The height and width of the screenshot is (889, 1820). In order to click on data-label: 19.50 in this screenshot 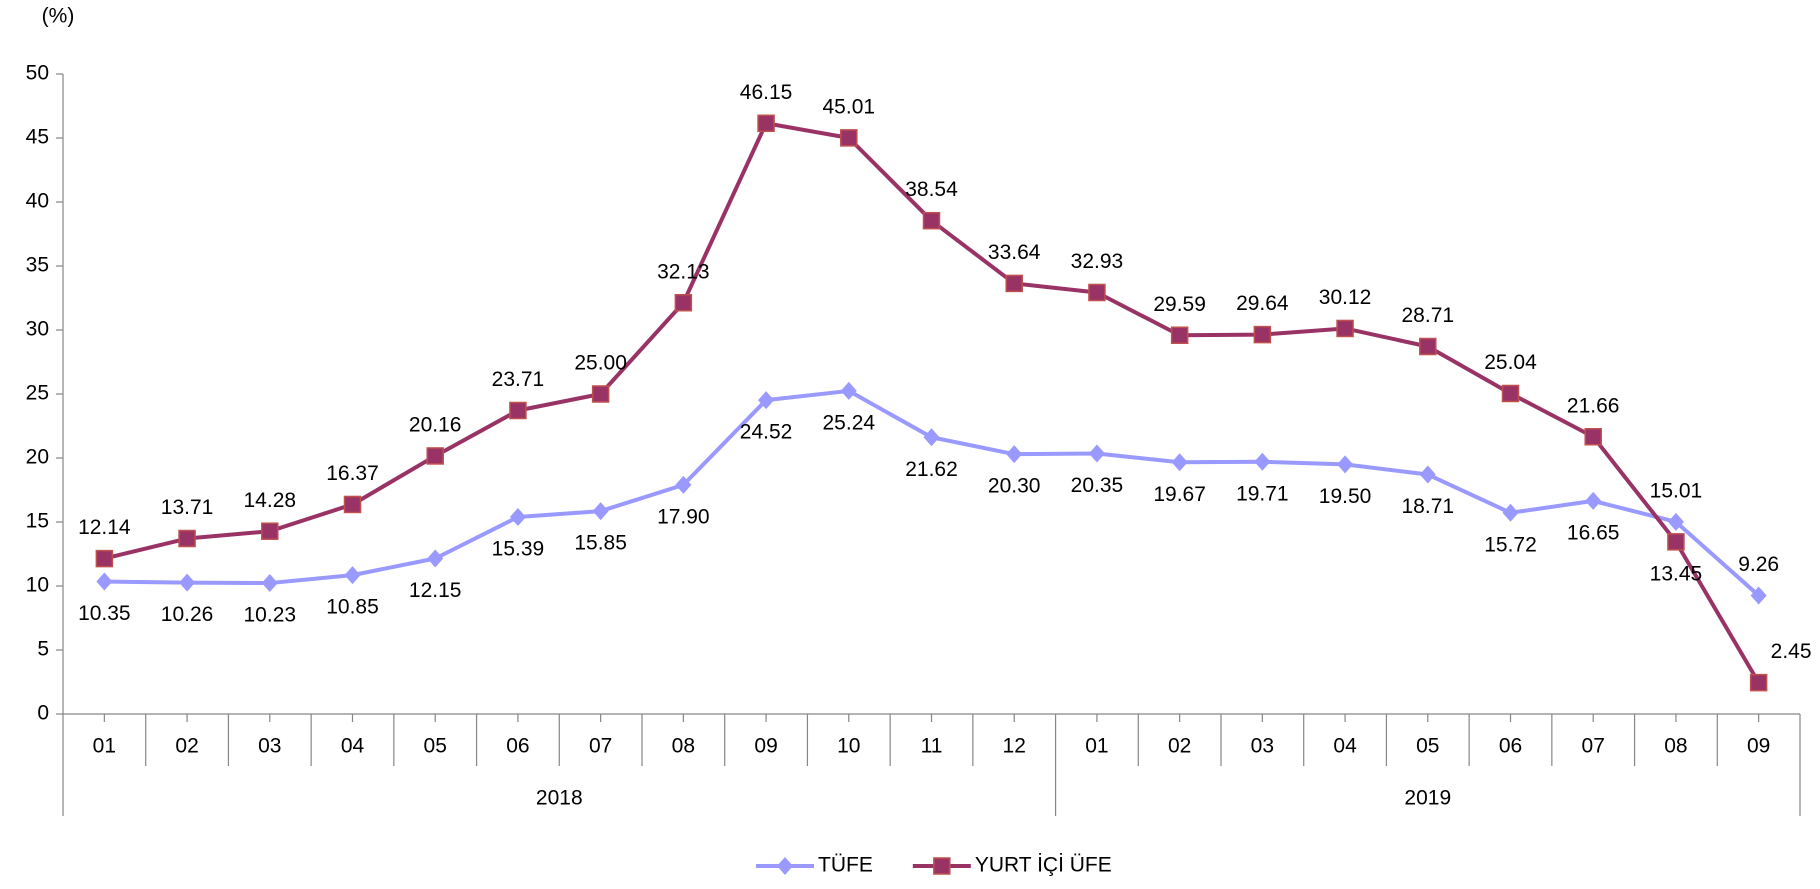, I will do `click(1345, 496)`.